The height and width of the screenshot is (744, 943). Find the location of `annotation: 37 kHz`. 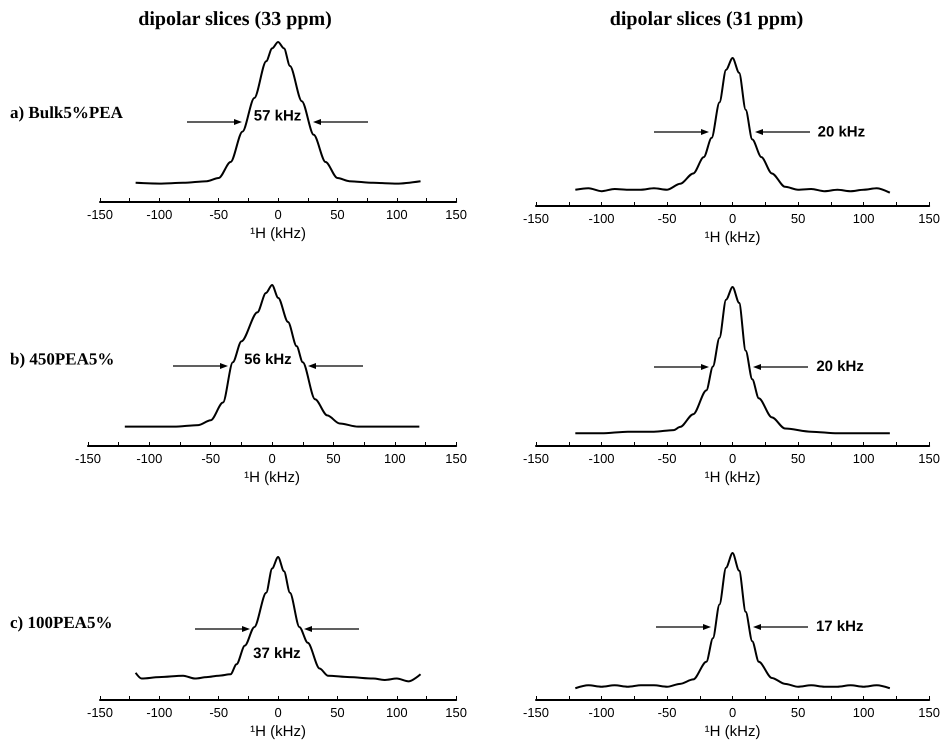

annotation: 37 kHz is located at coordinates (277, 653).